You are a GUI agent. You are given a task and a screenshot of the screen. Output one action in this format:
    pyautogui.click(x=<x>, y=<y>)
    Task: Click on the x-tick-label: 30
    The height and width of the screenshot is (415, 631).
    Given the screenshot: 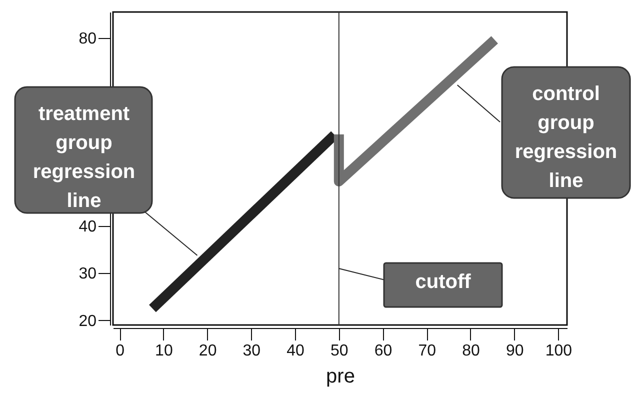 What is the action you would take?
    pyautogui.click(x=251, y=351)
    